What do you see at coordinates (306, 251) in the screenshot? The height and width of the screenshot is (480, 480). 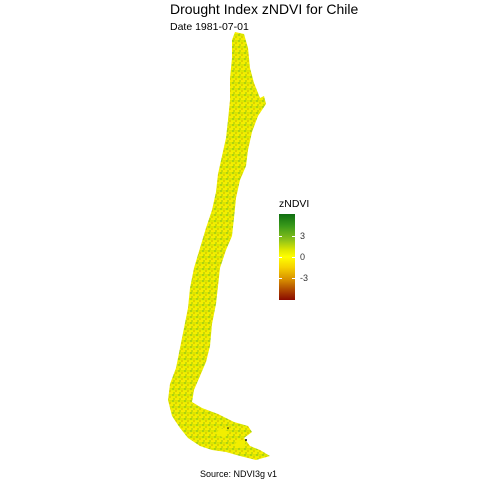 I see `colorbar-legend: zNDVI 3 0 -3` at bounding box center [306, 251].